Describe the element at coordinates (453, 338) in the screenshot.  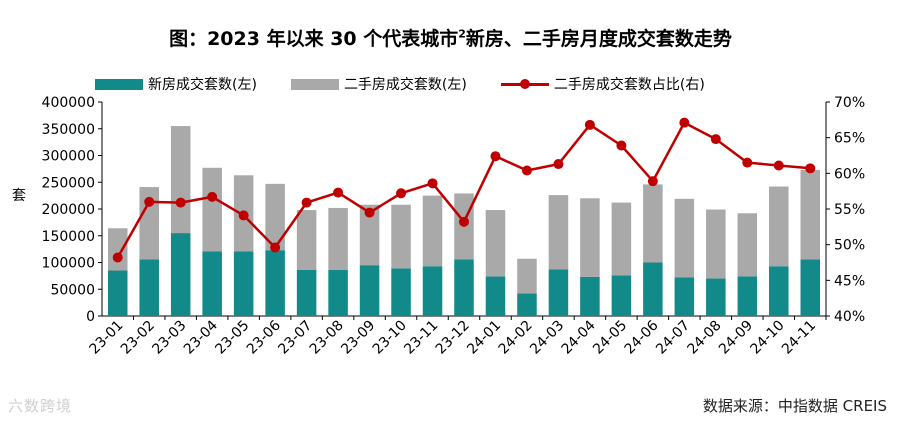
I see `x-tick-label: 23-12` at that location.